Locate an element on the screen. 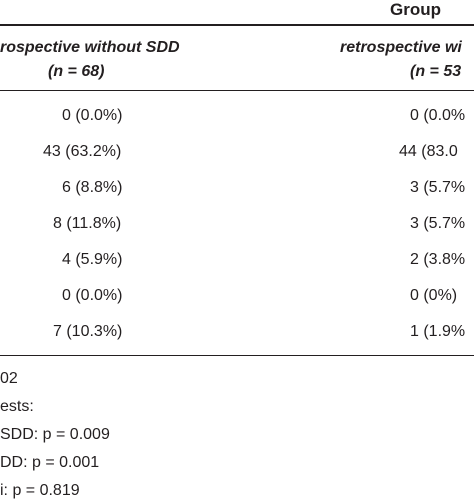 Image resolution: width=474 pixels, height=501 pixels. footnote-2: ests: is located at coordinates (17, 406).